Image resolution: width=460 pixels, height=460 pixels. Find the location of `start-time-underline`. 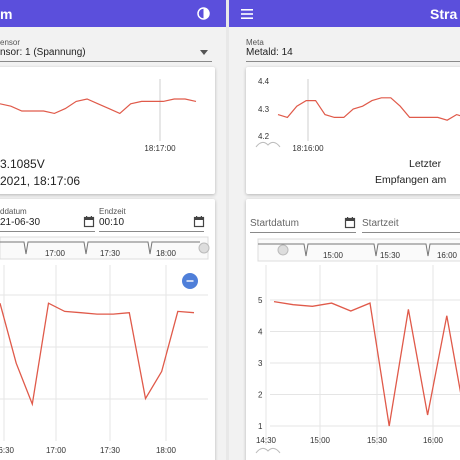

start-time-underline is located at coordinates (411, 232).